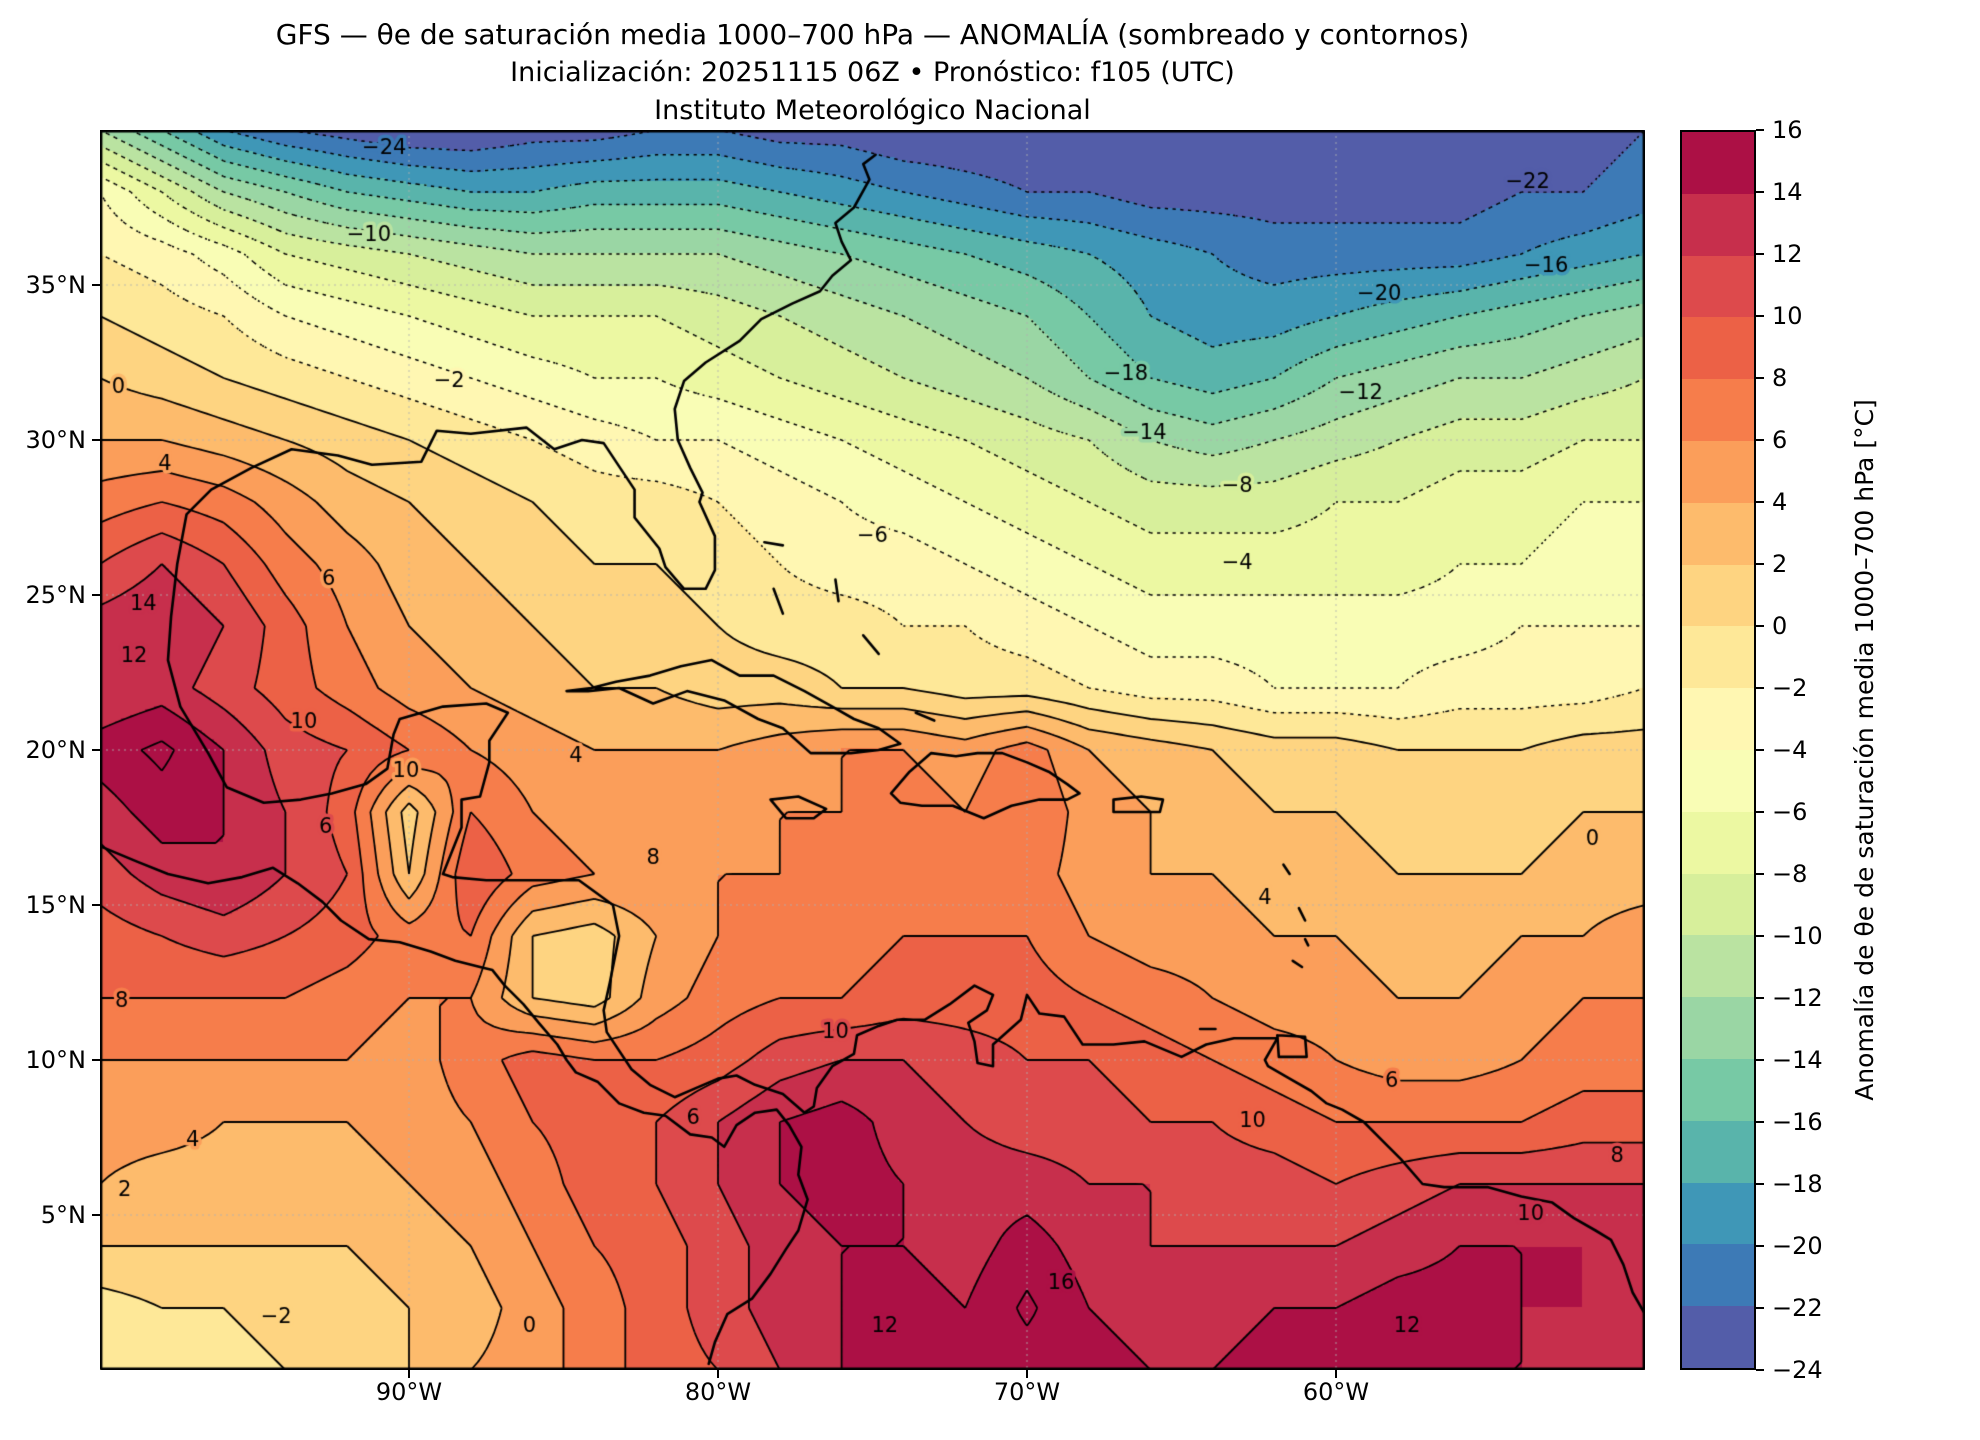 This screenshot has width=1980, height=1440. What do you see at coordinates (1780, 440) in the screenshot?
I see `colorbar-tick-label: 6` at bounding box center [1780, 440].